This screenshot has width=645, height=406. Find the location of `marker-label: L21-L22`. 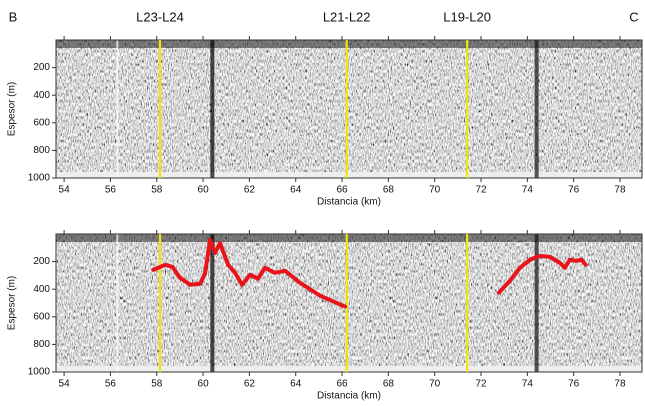

marker-label: L21-L22 is located at coordinates (347, 16).